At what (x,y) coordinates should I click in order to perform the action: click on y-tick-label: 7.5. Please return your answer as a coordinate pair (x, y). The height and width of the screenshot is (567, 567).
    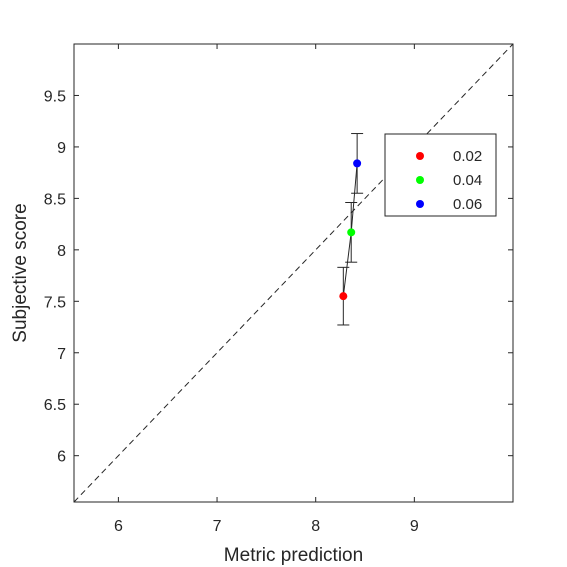
    Looking at the image, I should click on (55, 302).